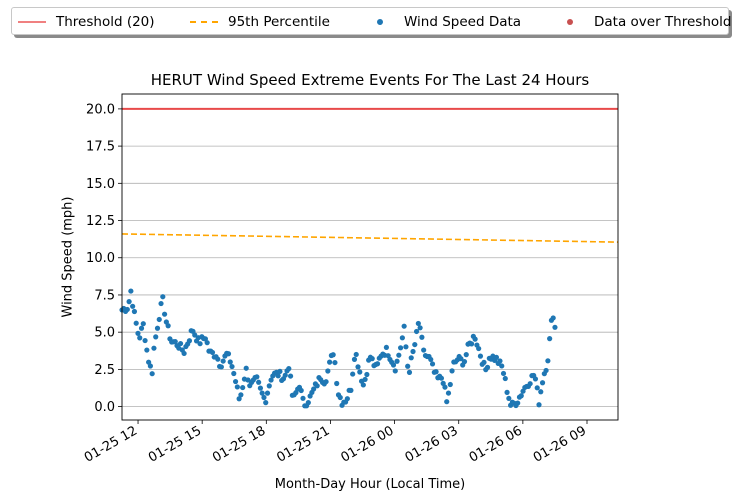  What do you see at coordinates (68, 257) in the screenshot?
I see `y-axis-label: Wind Speed (mph)` at bounding box center [68, 257].